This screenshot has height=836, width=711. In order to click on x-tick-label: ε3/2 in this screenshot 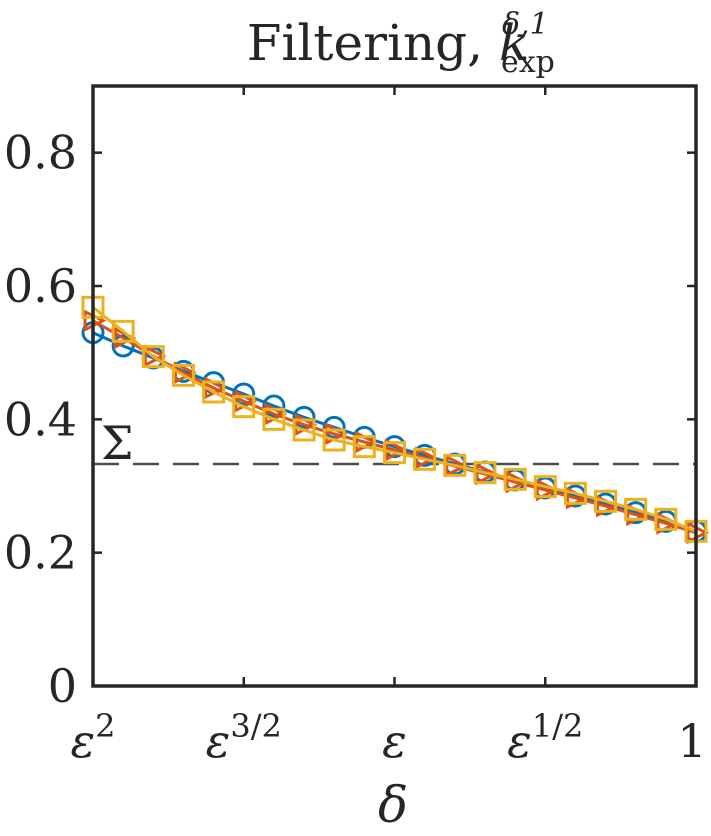, I will do `click(244, 737)`.